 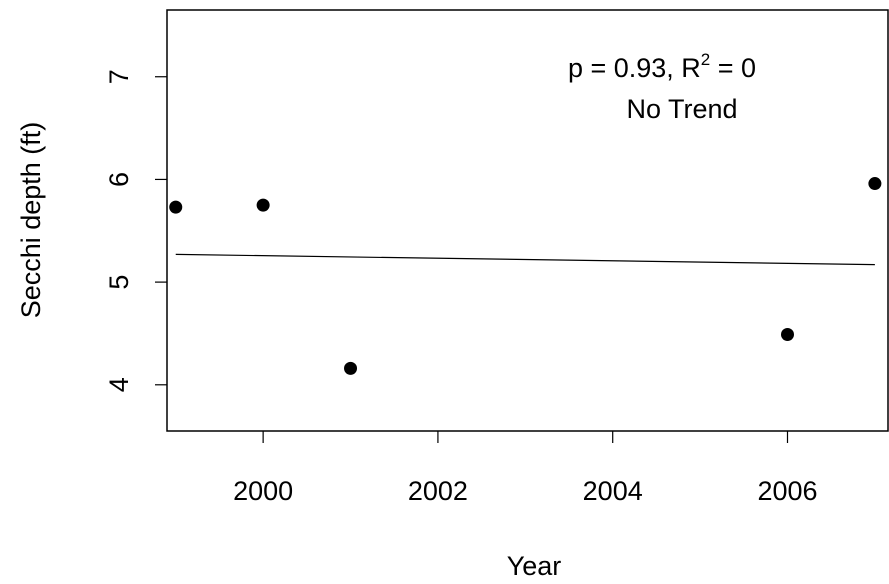 What do you see at coordinates (119, 384) in the screenshot?
I see `y-tick-label: 4` at bounding box center [119, 384].